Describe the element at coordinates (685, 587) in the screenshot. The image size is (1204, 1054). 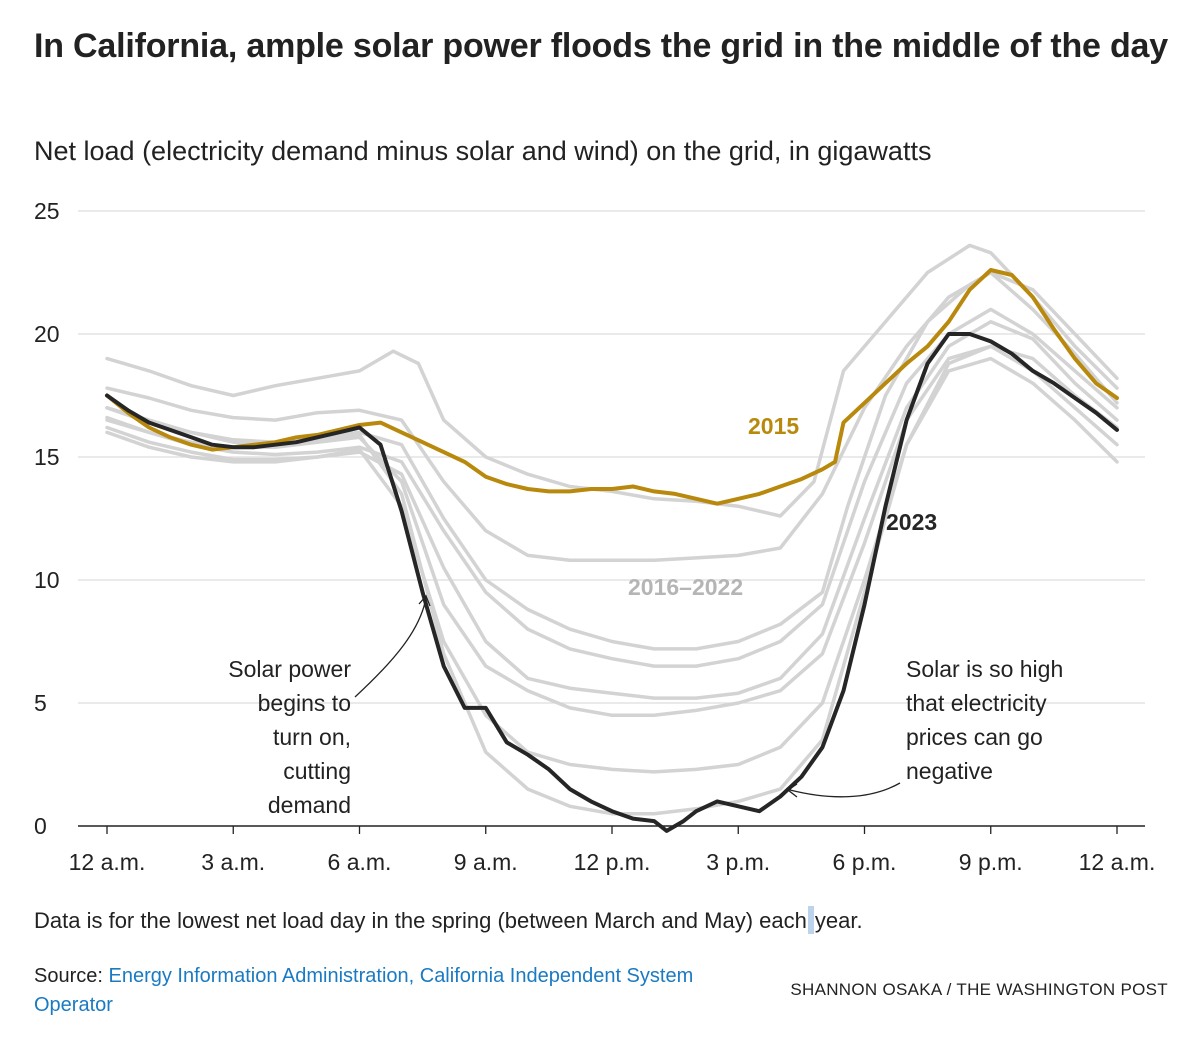
I see `label-2016-2022: 2016–2022` at that location.